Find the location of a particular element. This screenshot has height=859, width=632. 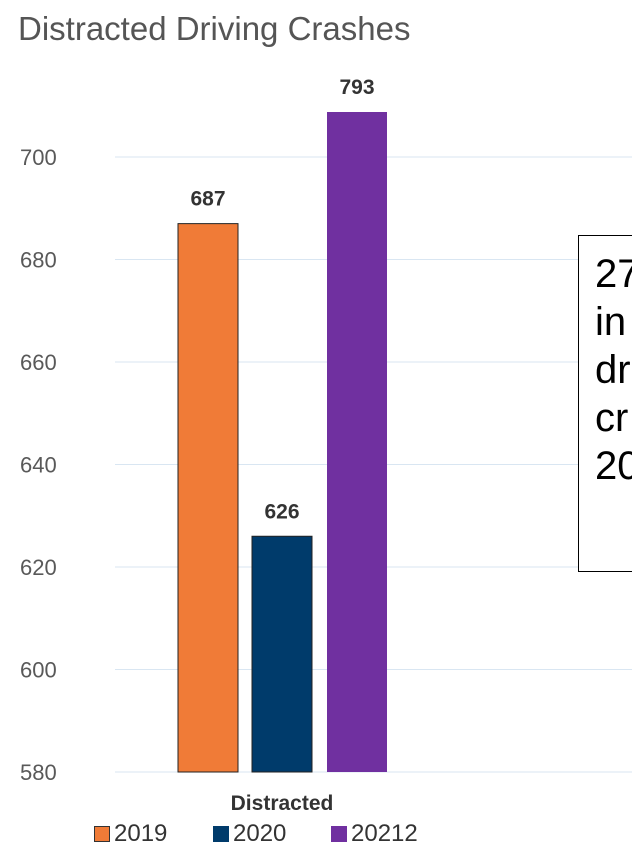

x-category-label: Distracted is located at coordinates (282, 803).